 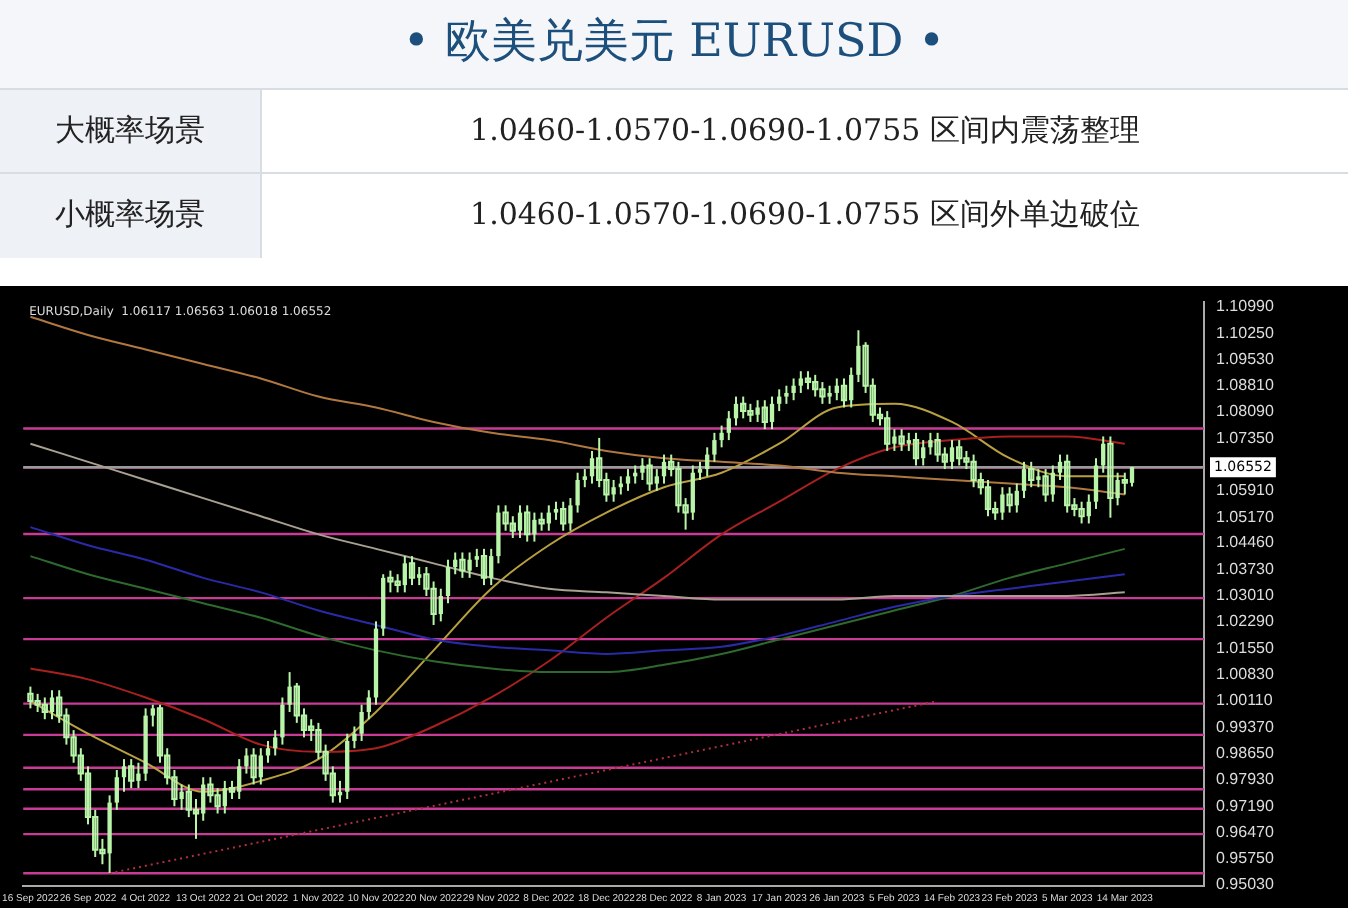 What do you see at coordinates (1245, 674) in the screenshot?
I see `y-tick-label: 1.00830` at bounding box center [1245, 674].